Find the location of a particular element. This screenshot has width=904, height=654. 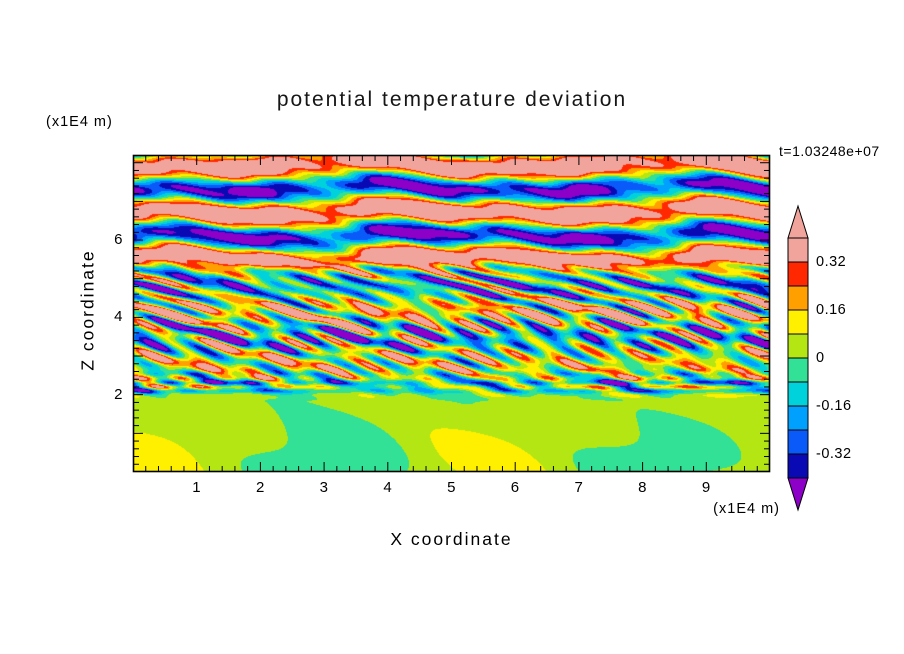

colorbar-tick-label: -0.16 is located at coordinates (834, 406).